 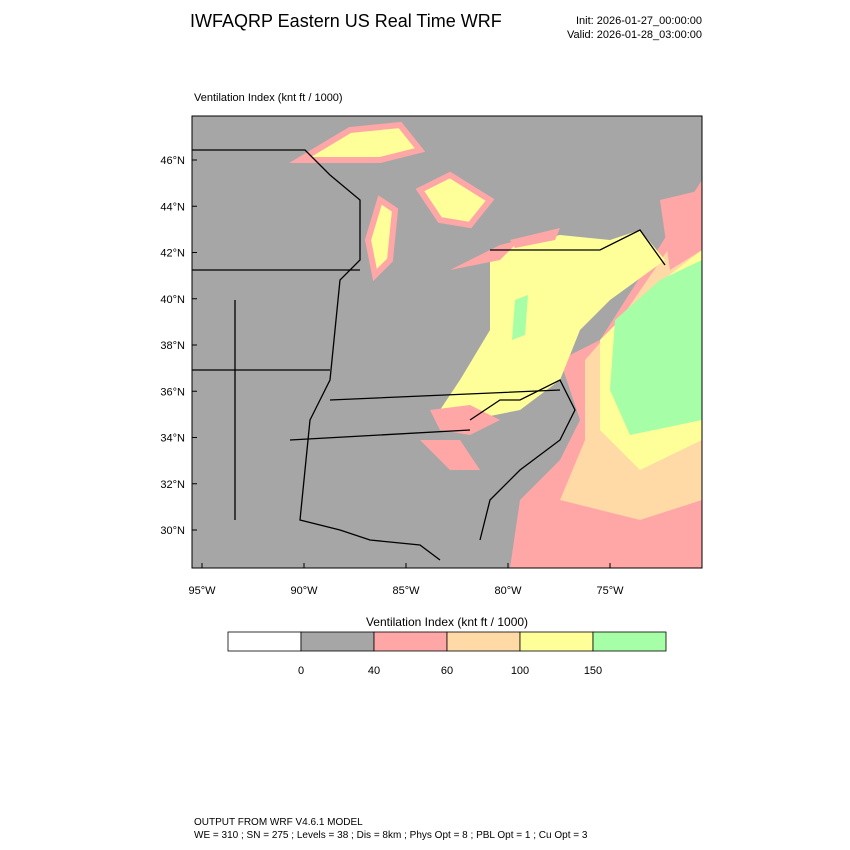 I want to click on lat-label: 38°N, so click(x=172, y=346).